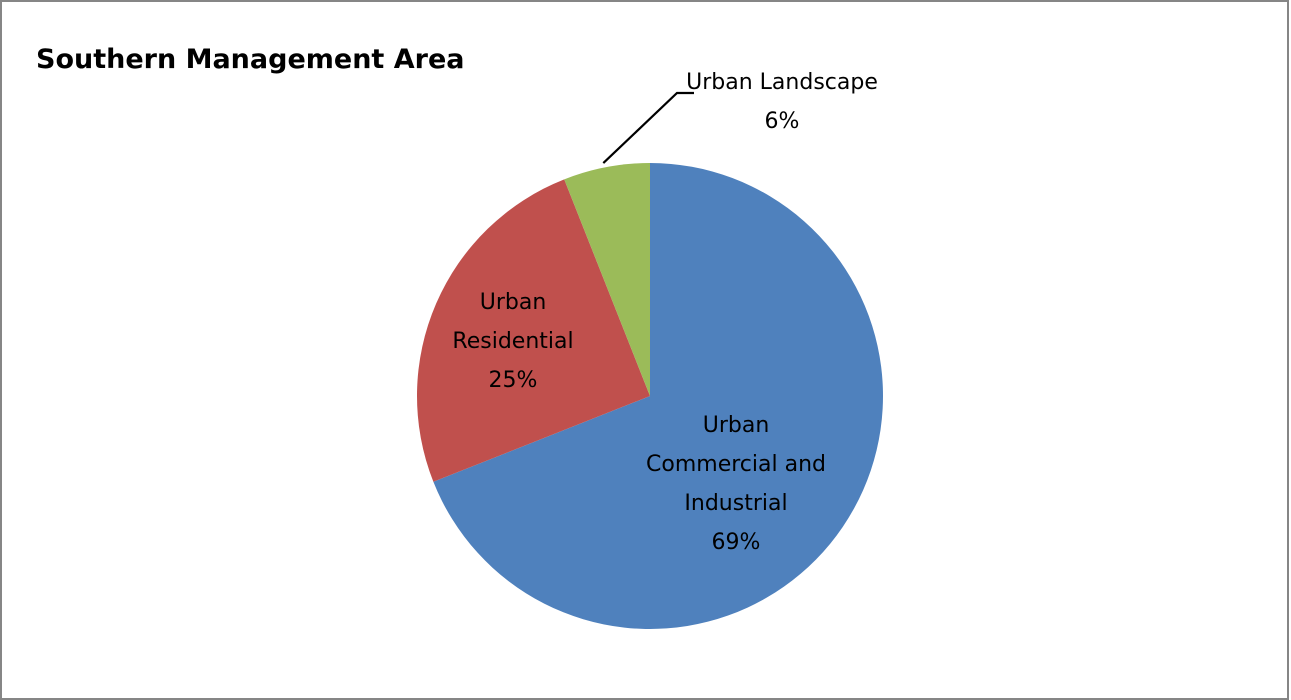 This screenshot has width=1291, height=700. Describe the element at coordinates (648, 127) in the screenshot. I see `leader-line` at that location.